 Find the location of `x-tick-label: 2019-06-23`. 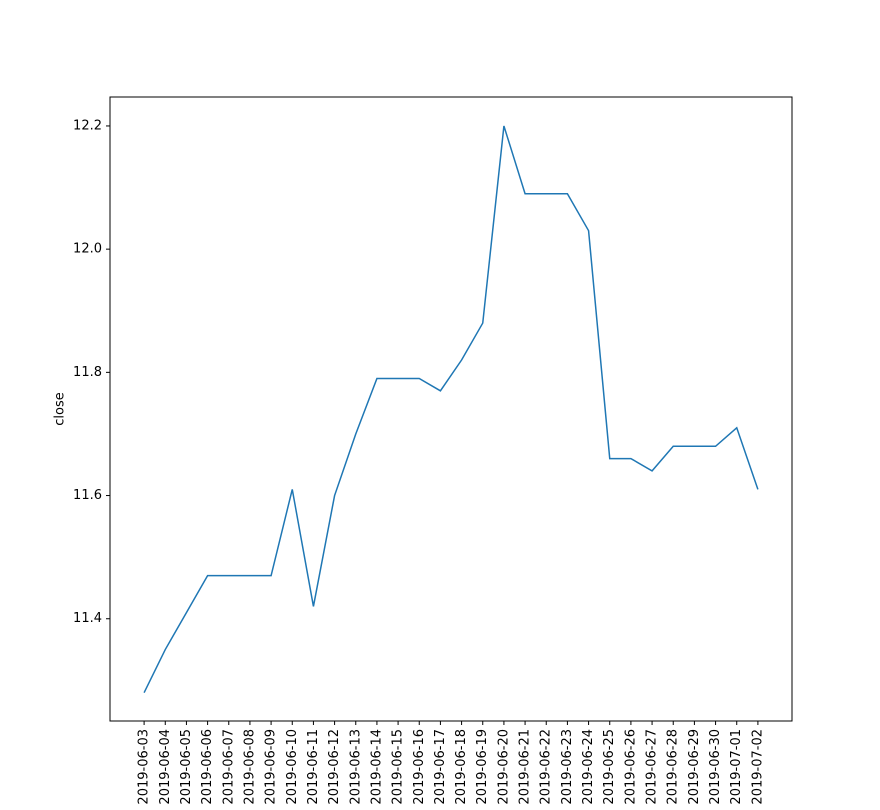

x-tick-label: 2019-06-23 is located at coordinates (567, 767).